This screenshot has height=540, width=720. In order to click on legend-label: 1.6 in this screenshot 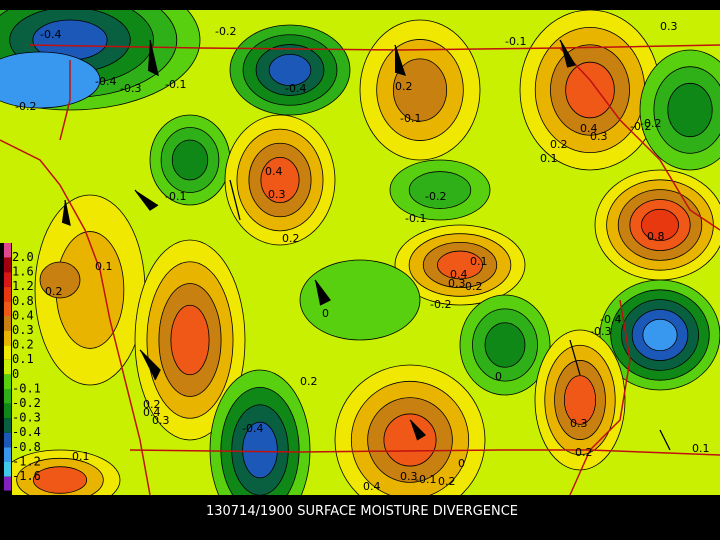, I will do `click(23, 272)`.